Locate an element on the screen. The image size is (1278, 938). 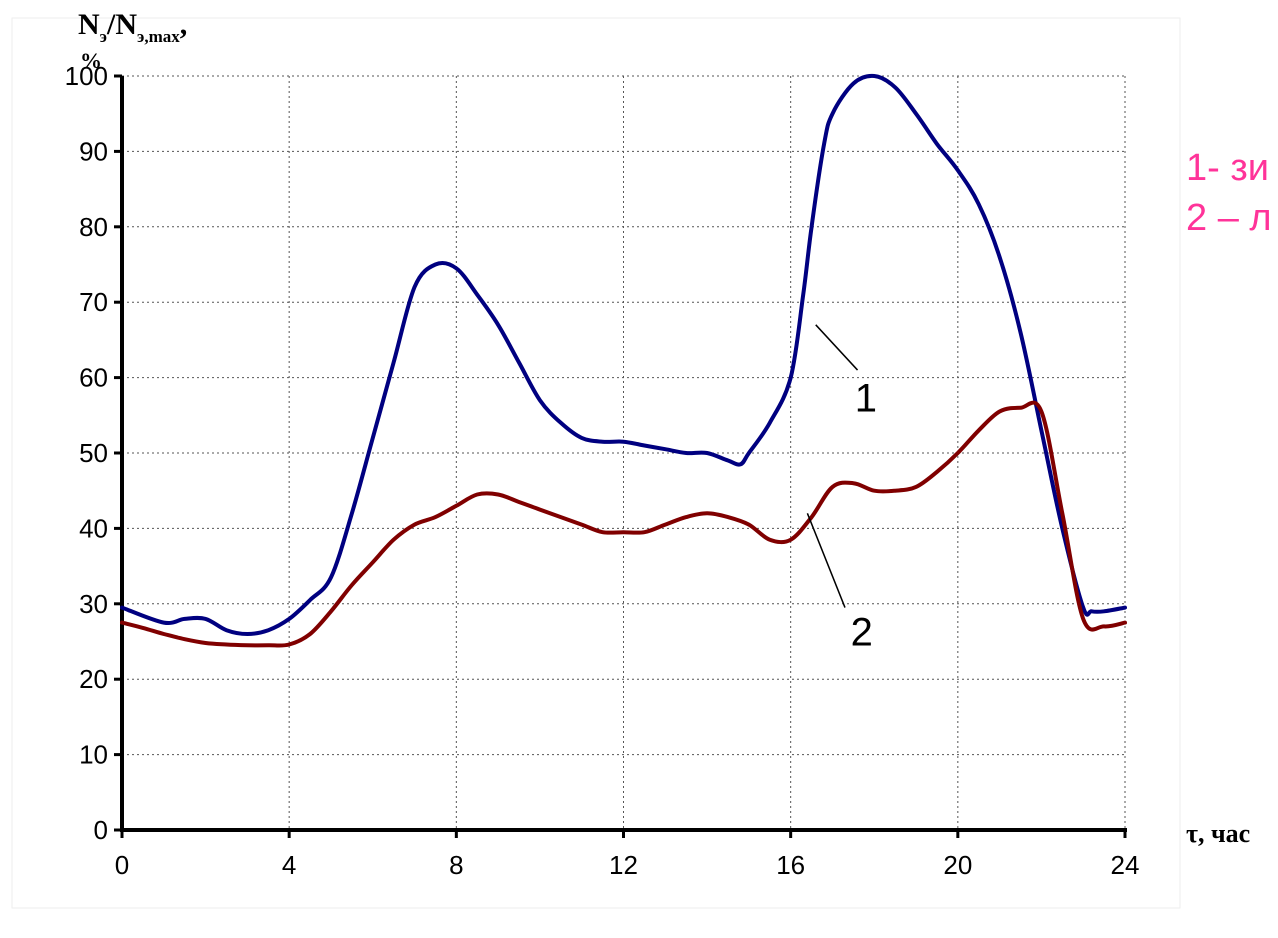
y-tick-label: 100 is located at coordinates (86, 76).